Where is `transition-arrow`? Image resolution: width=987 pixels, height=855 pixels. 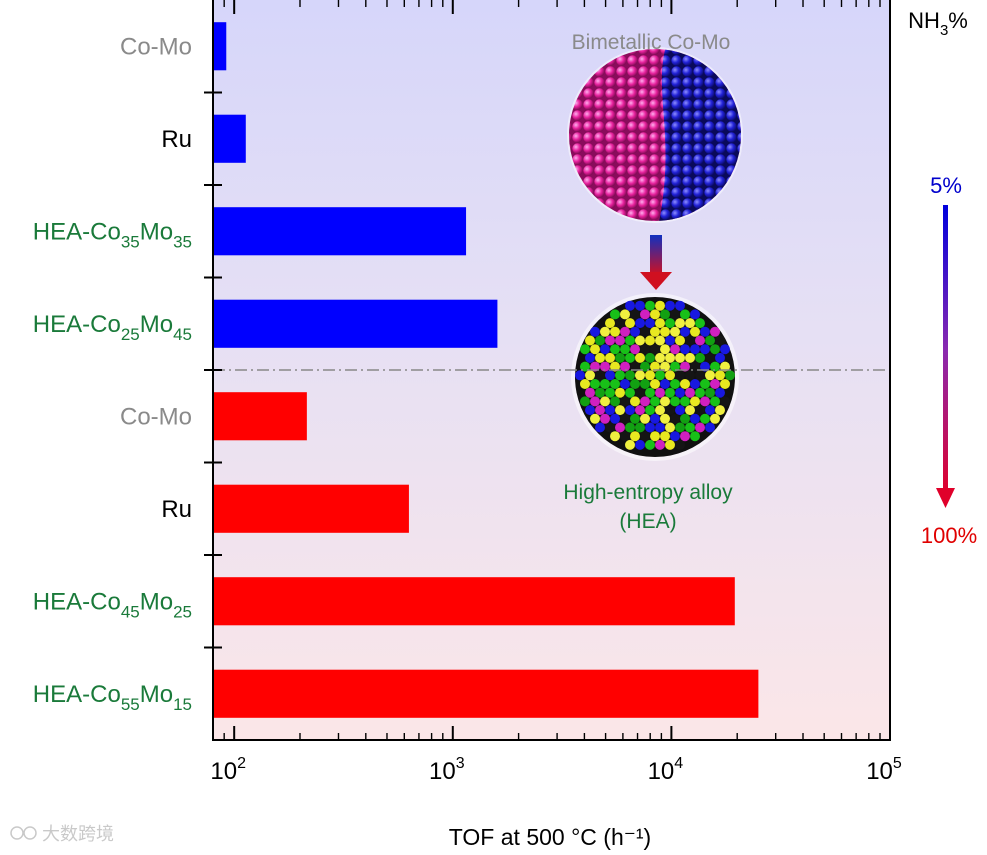 transition-arrow is located at coordinates (656, 262).